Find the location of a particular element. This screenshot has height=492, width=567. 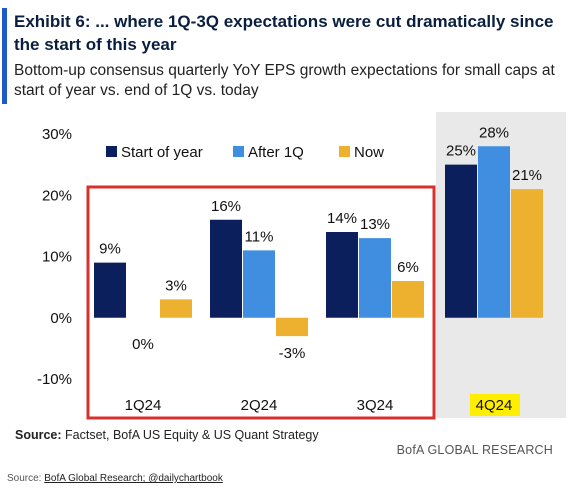

y-tick-label: -10% is located at coordinates (54, 379).